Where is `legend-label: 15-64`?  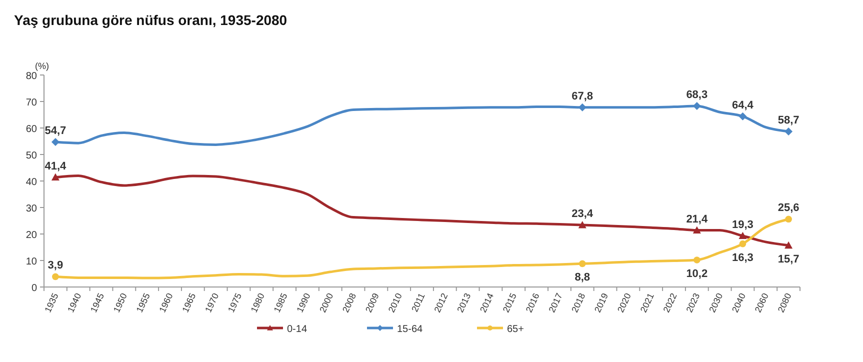
legend-label: 15-64 is located at coordinates (410, 329).